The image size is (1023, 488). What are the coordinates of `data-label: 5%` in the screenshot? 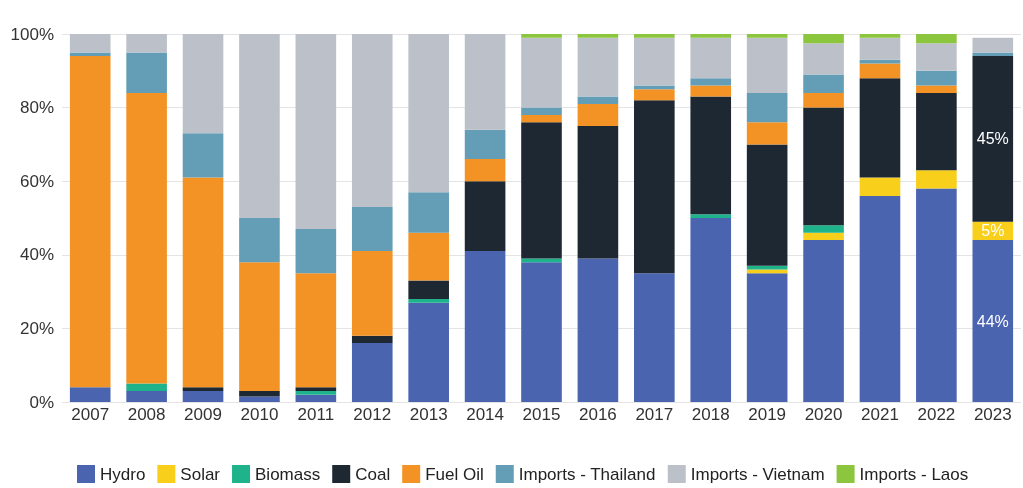 It's located at (993, 231).